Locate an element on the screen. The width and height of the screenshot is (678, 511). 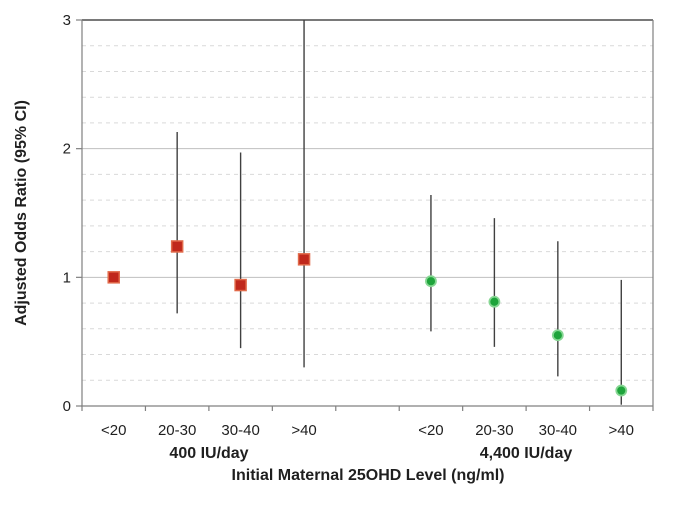
group-label-4400-iu: 4,400 IU/day is located at coordinates (526, 453).